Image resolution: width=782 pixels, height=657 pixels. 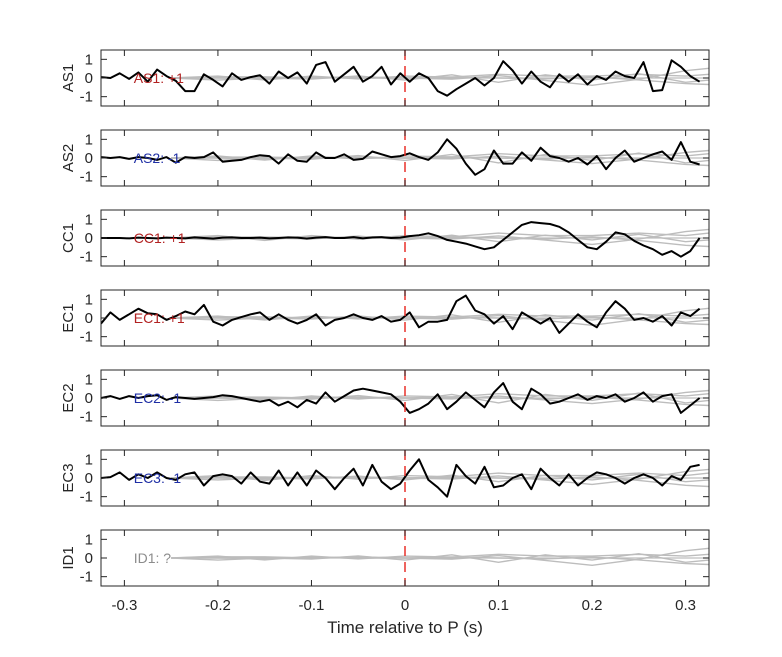 What do you see at coordinates (160, 238) in the screenshot?
I see `station-label: CC1: +1` at bounding box center [160, 238].